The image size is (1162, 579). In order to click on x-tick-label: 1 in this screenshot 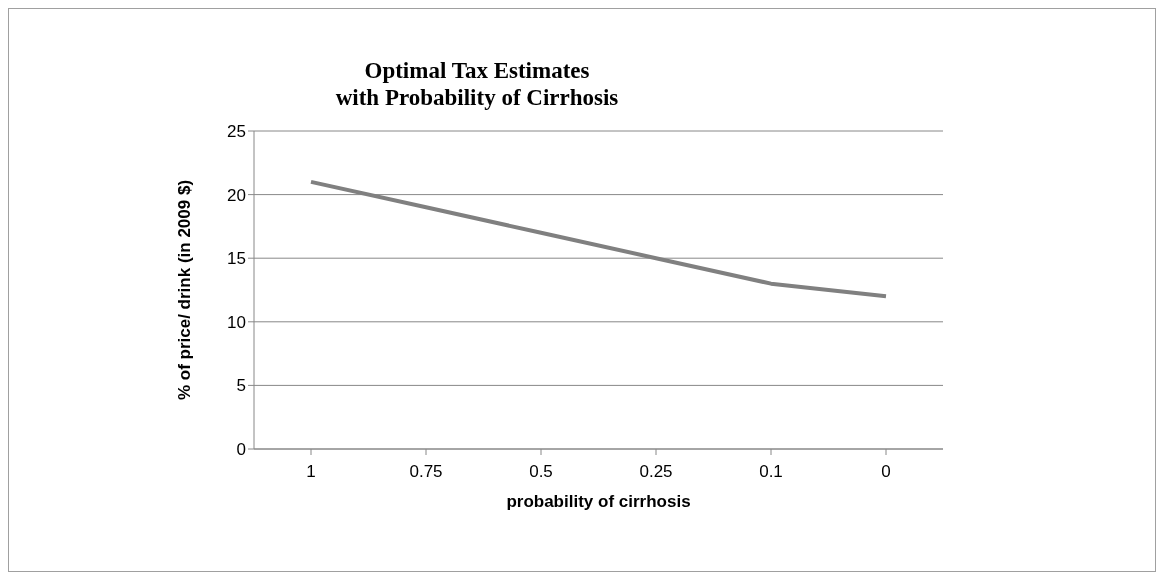, I will do `click(311, 472)`.